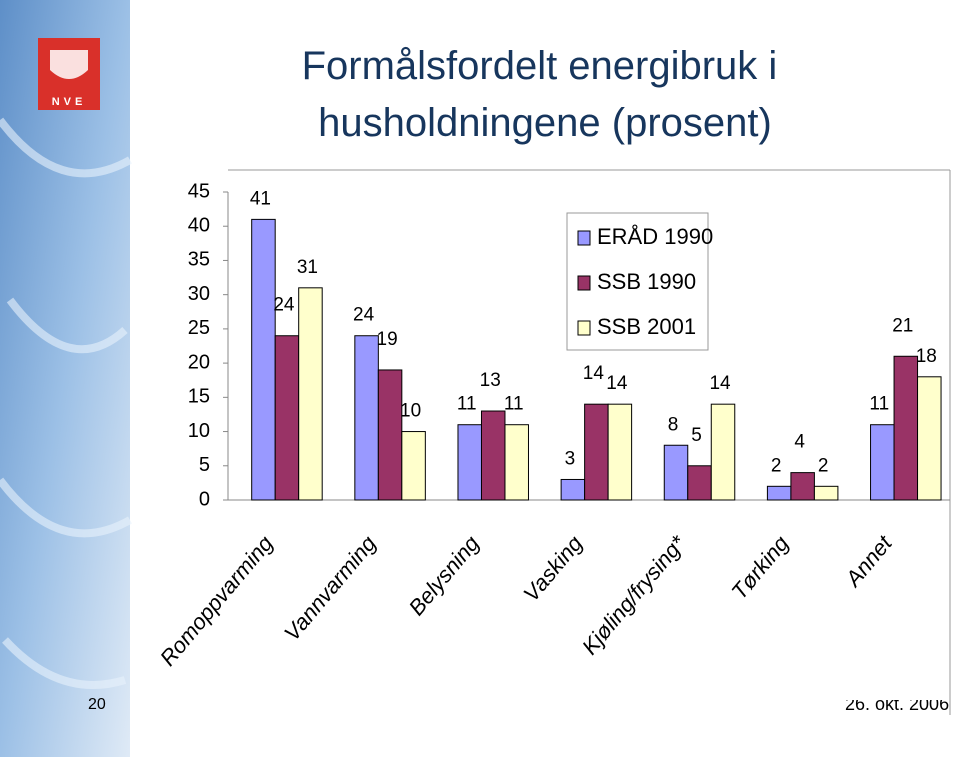  I want to click on y-tick-label: 5, so click(204, 465).